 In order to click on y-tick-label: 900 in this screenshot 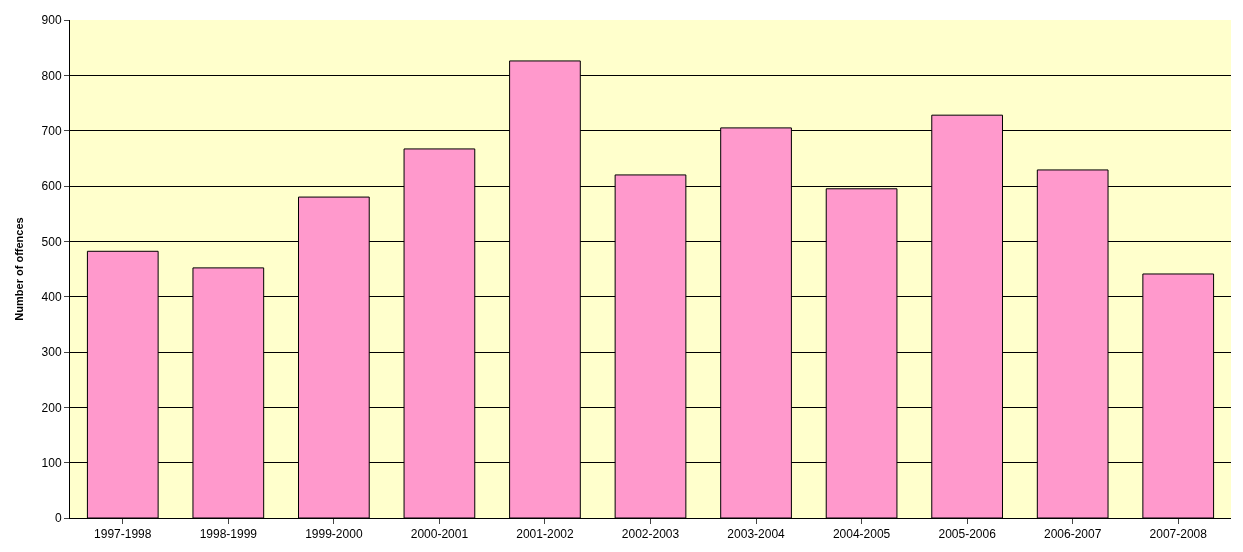, I will do `click(51, 20)`.